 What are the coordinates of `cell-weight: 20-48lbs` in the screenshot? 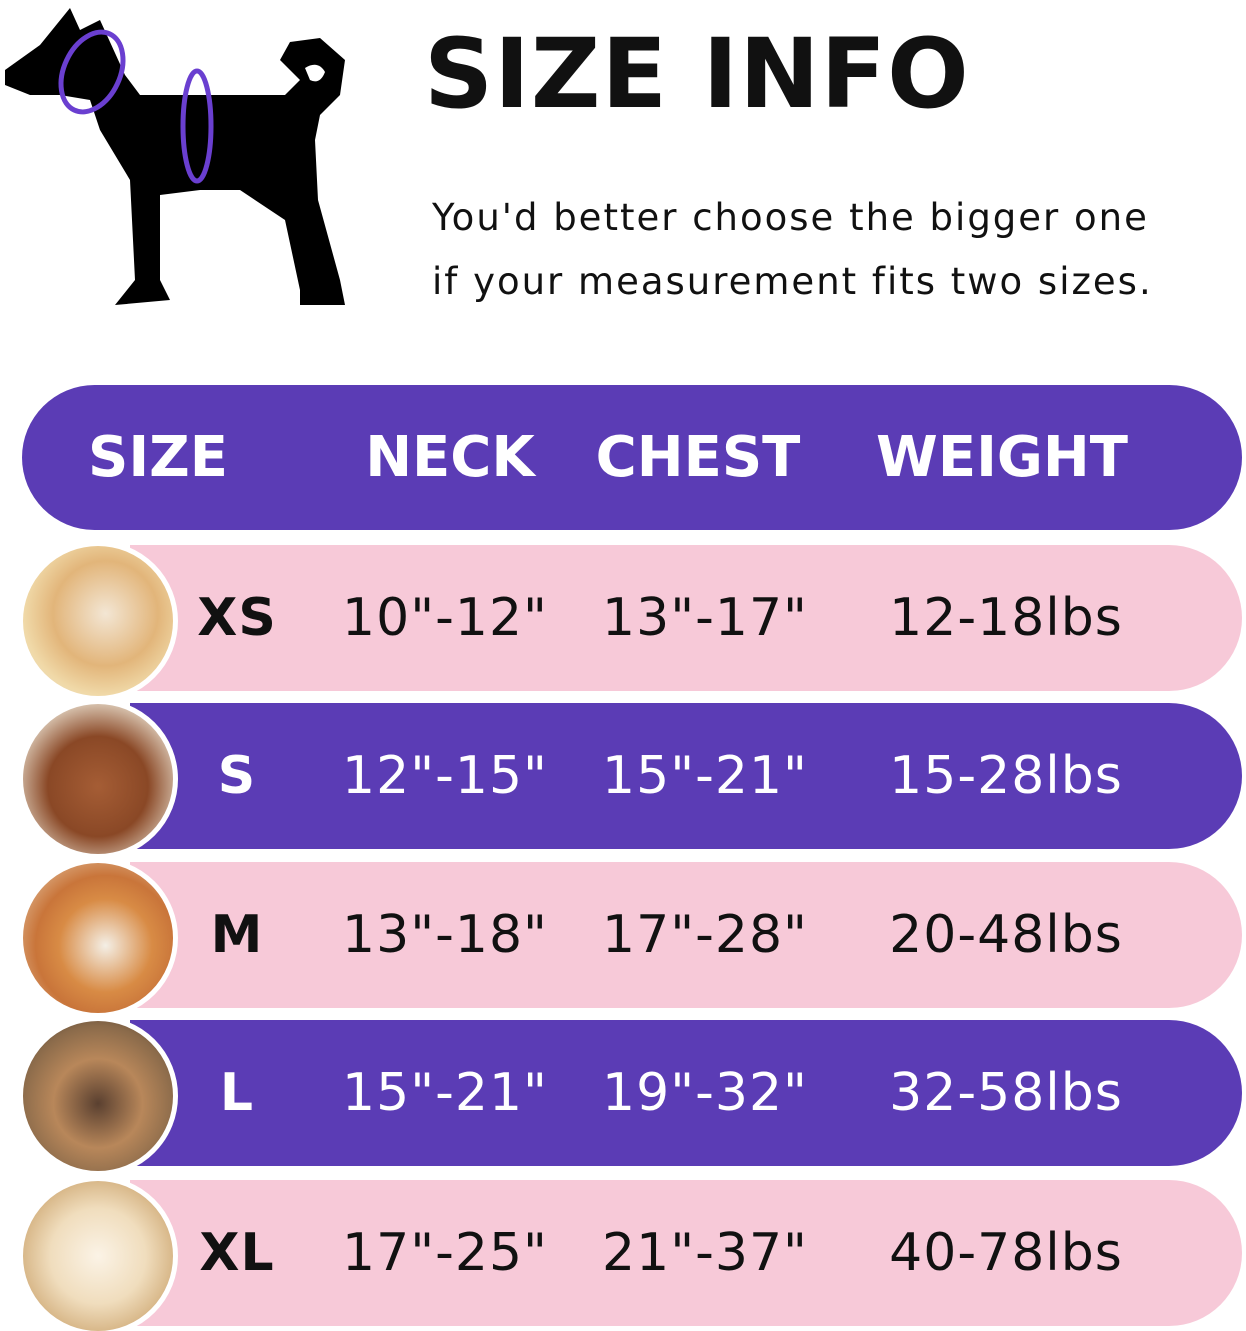 It's located at (1006, 935).